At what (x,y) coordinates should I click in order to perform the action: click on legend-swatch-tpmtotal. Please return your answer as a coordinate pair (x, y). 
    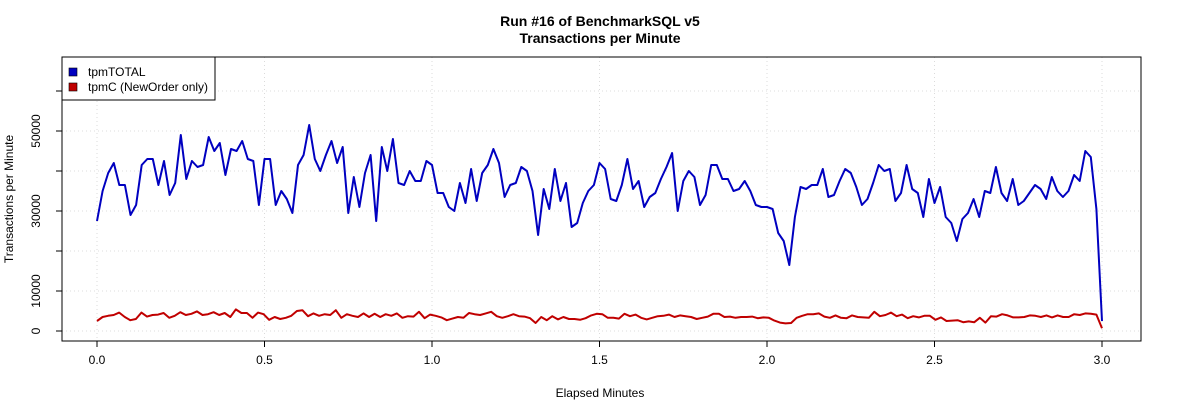
    Looking at the image, I should click on (73, 72).